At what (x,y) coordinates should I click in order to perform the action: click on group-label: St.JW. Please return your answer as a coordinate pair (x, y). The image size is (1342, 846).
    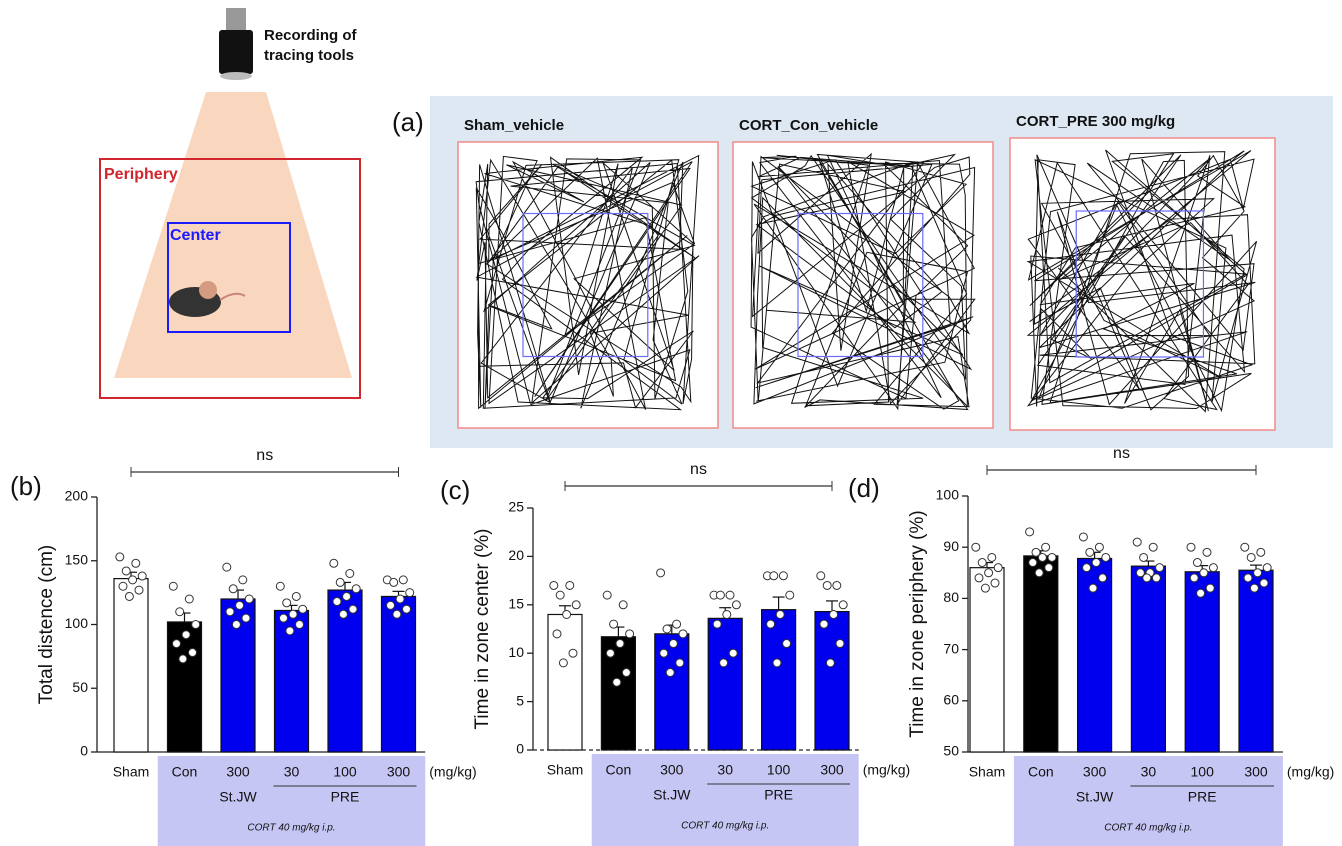
    Looking at the image, I should click on (1095, 797).